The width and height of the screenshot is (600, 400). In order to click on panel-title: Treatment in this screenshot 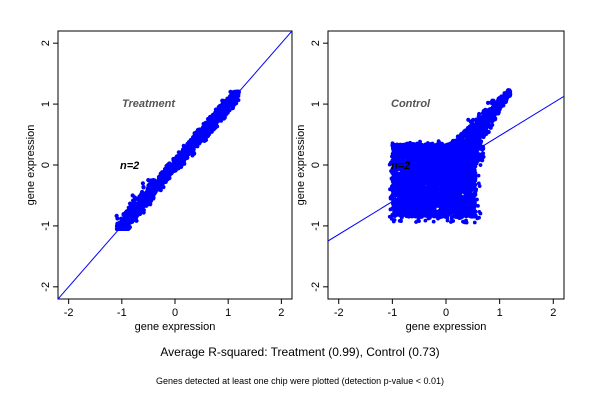, I will do `click(149, 104)`.